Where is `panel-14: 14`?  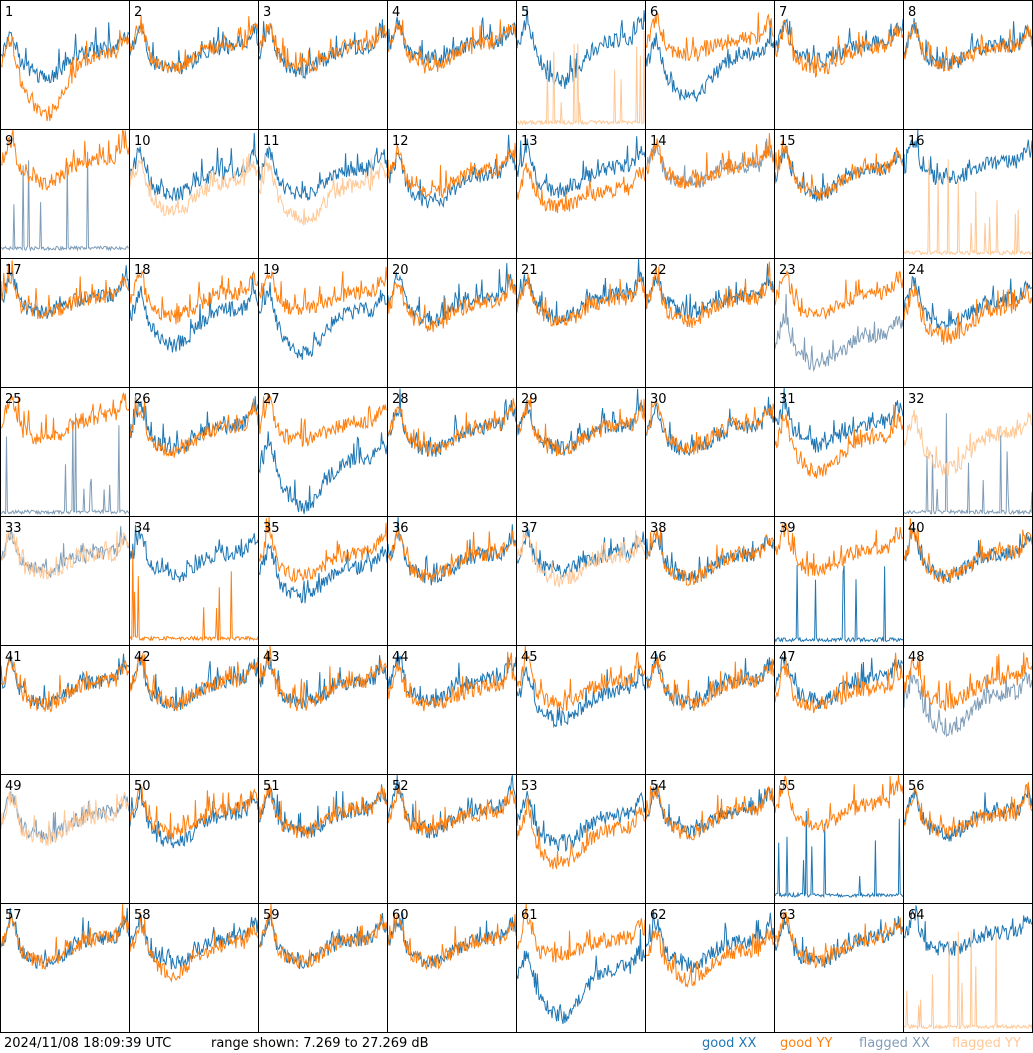
panel-14: 14 is located at coordinates (710, 161).